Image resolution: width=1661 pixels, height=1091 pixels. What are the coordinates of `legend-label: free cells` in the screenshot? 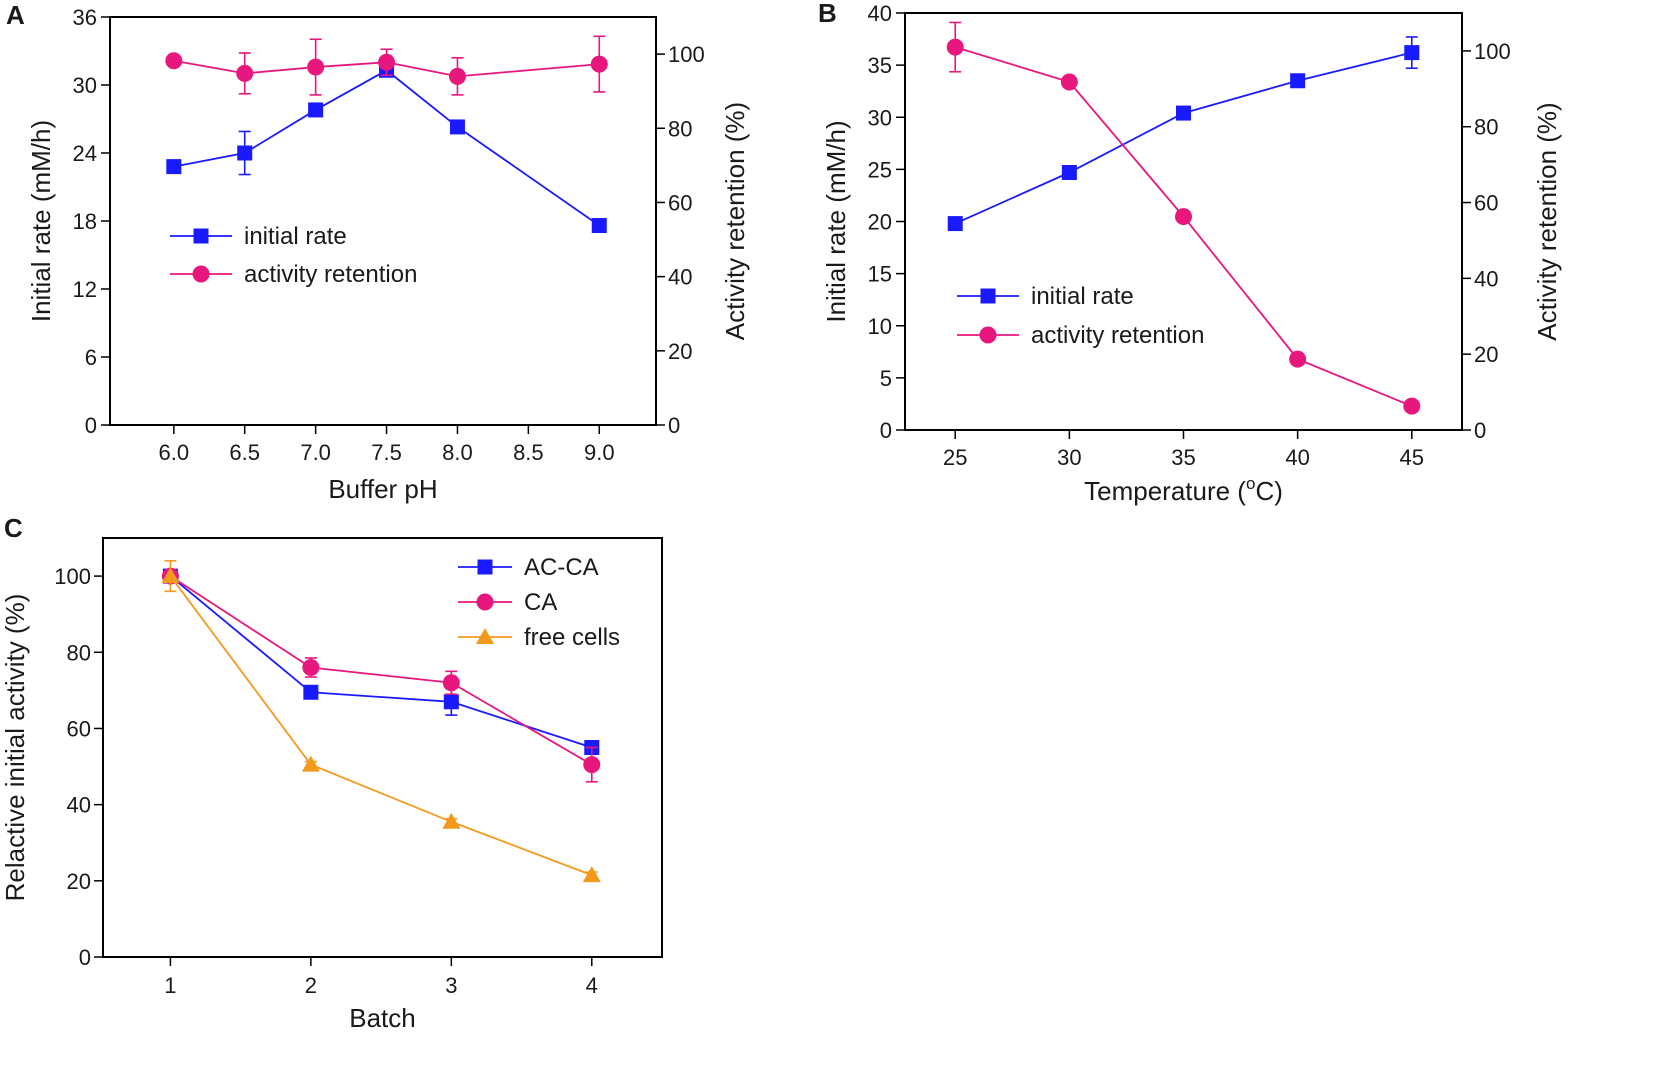 It's located at (572, 637).